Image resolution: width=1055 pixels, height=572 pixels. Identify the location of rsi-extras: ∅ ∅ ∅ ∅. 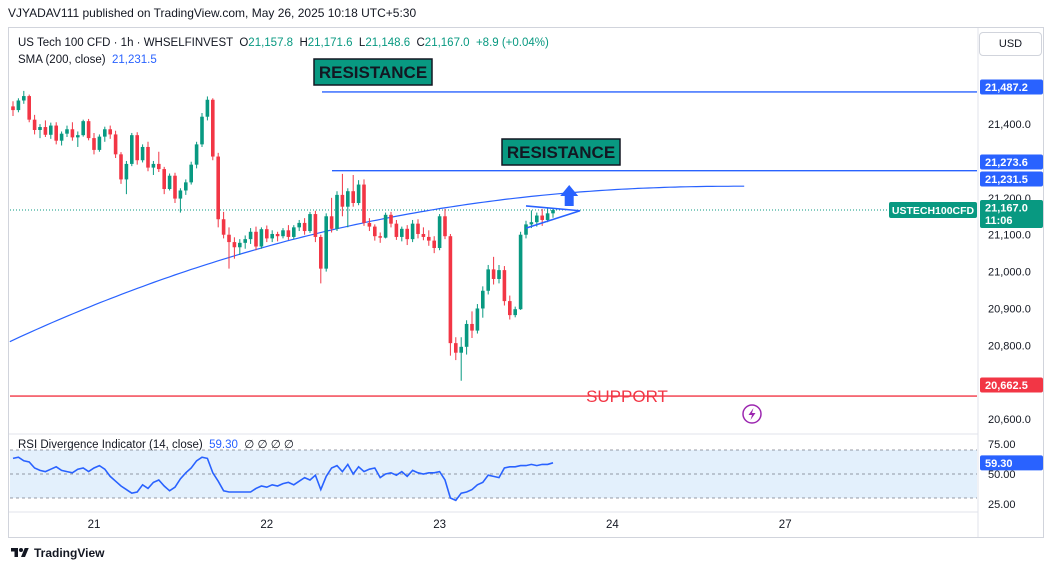
(269, 445).